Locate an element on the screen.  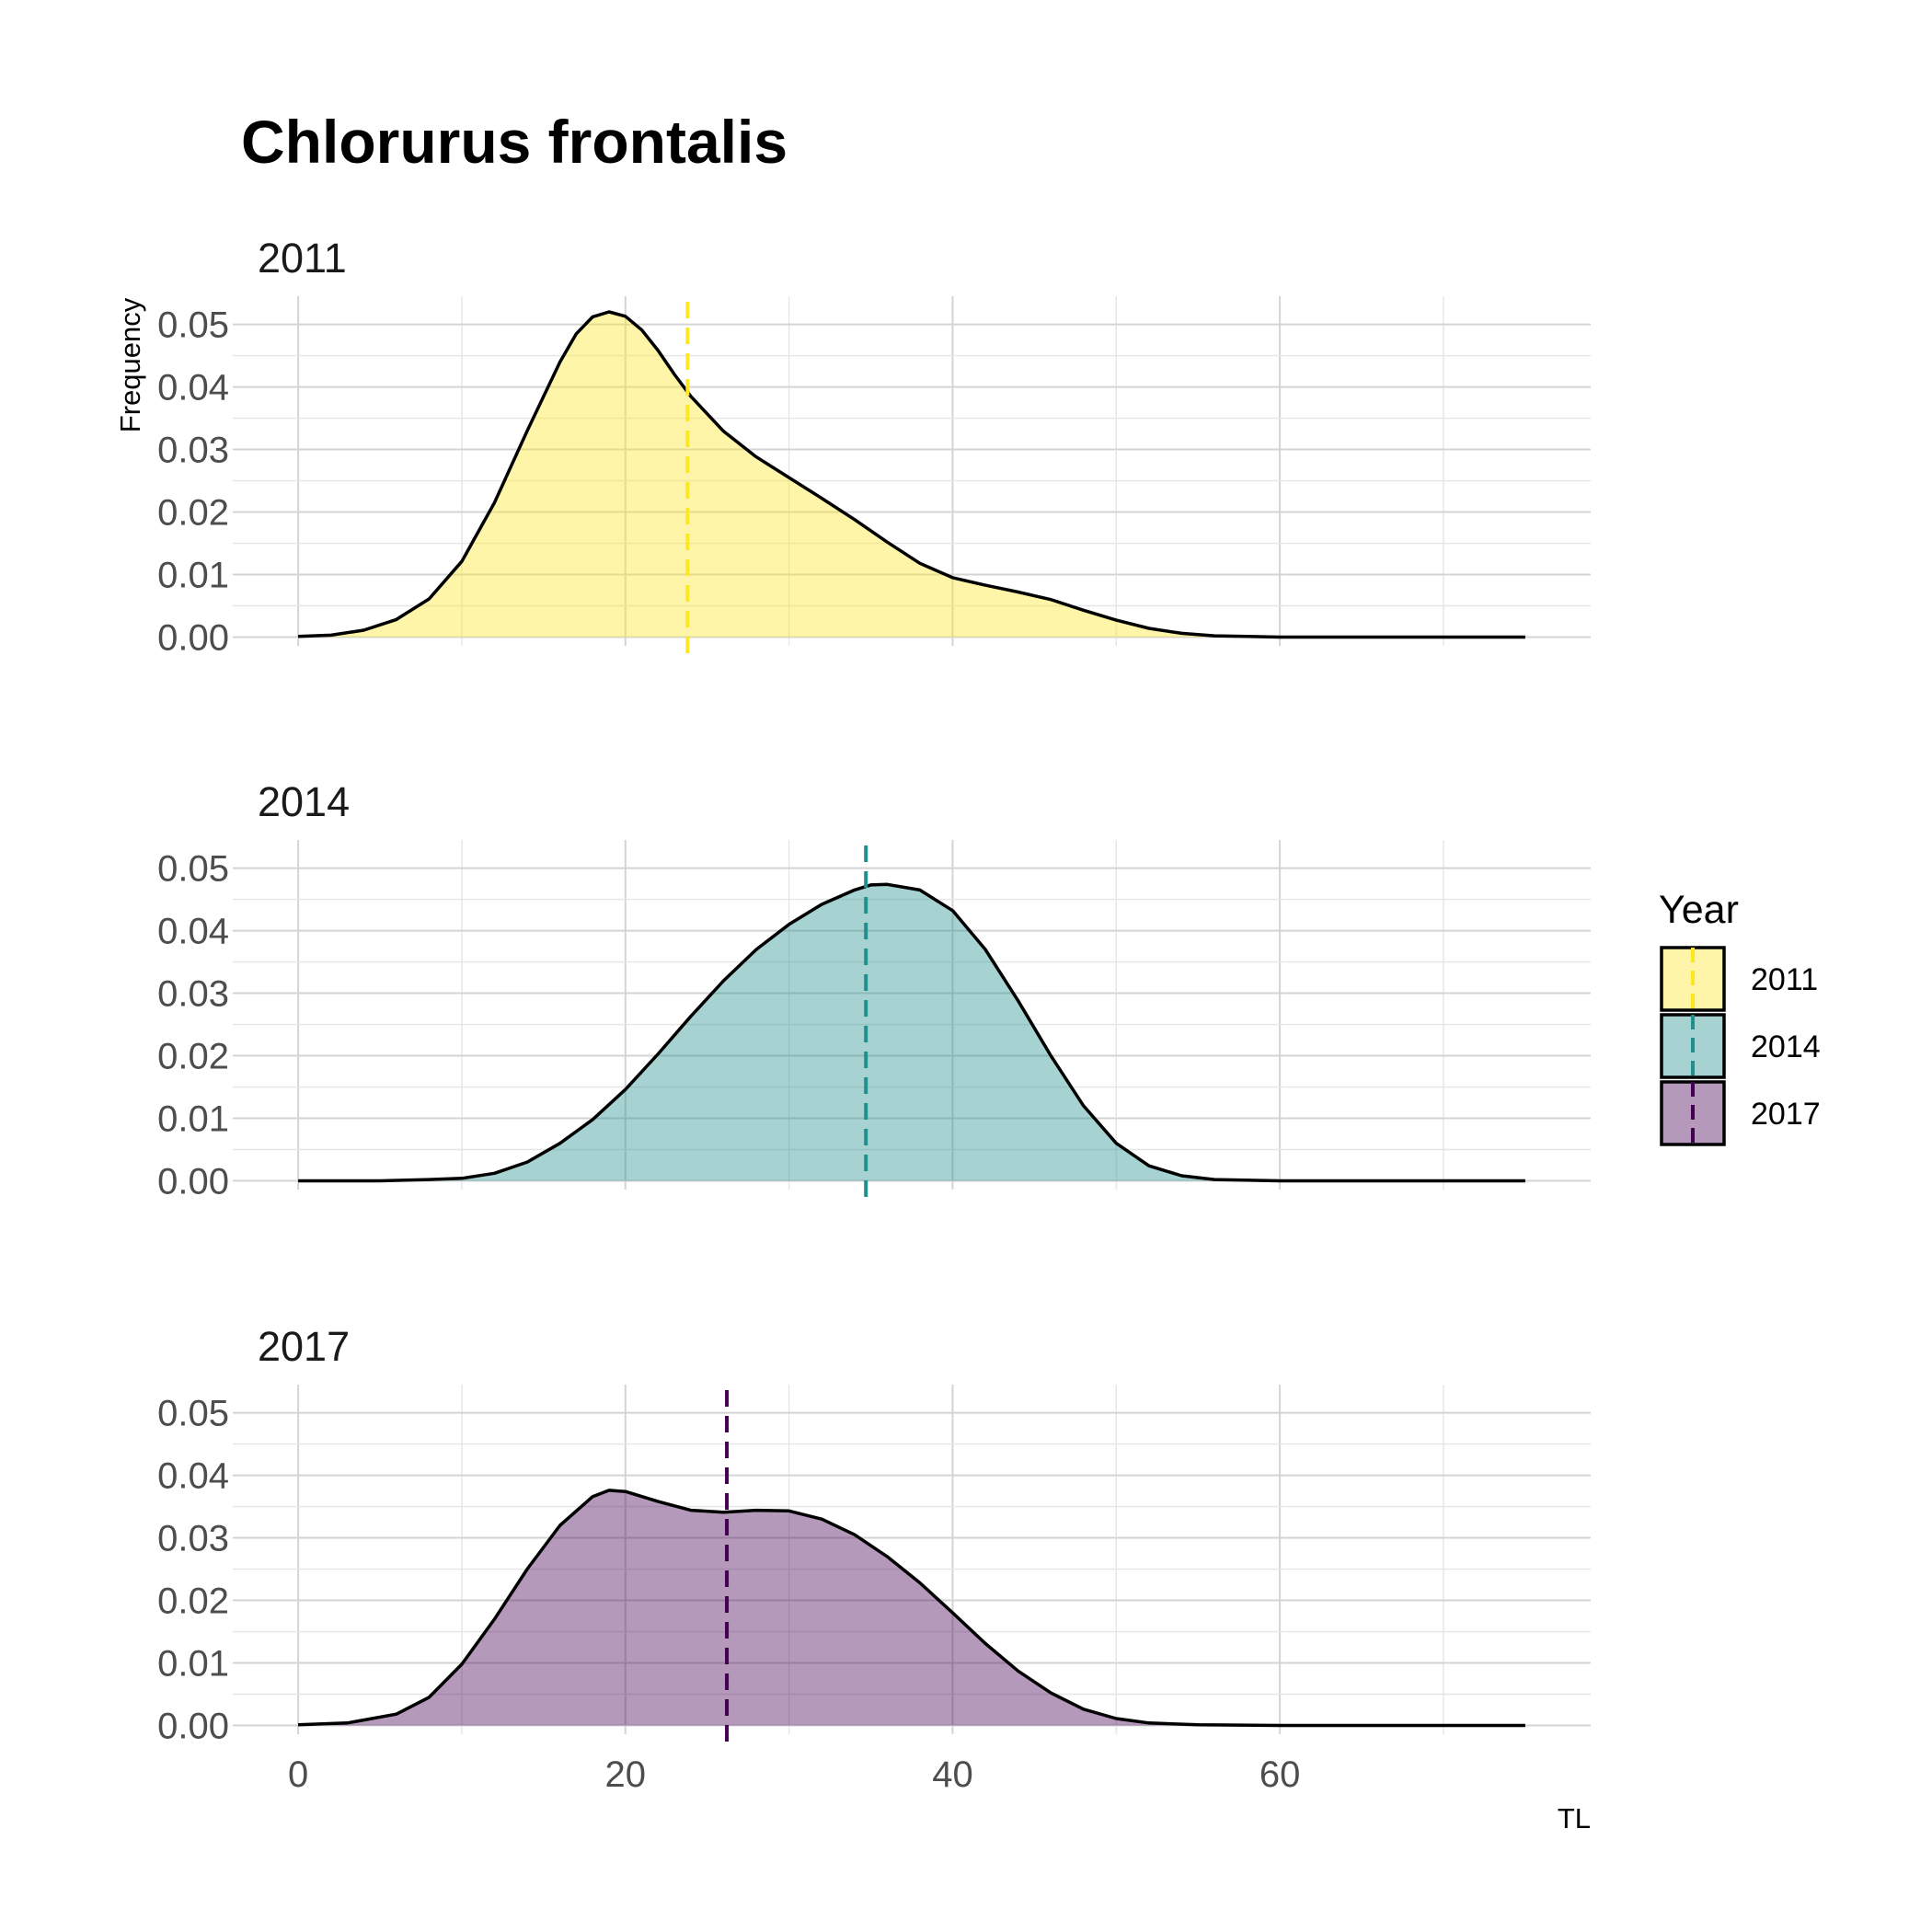
panel-label: 2014 is located at coordinates (304, 801).